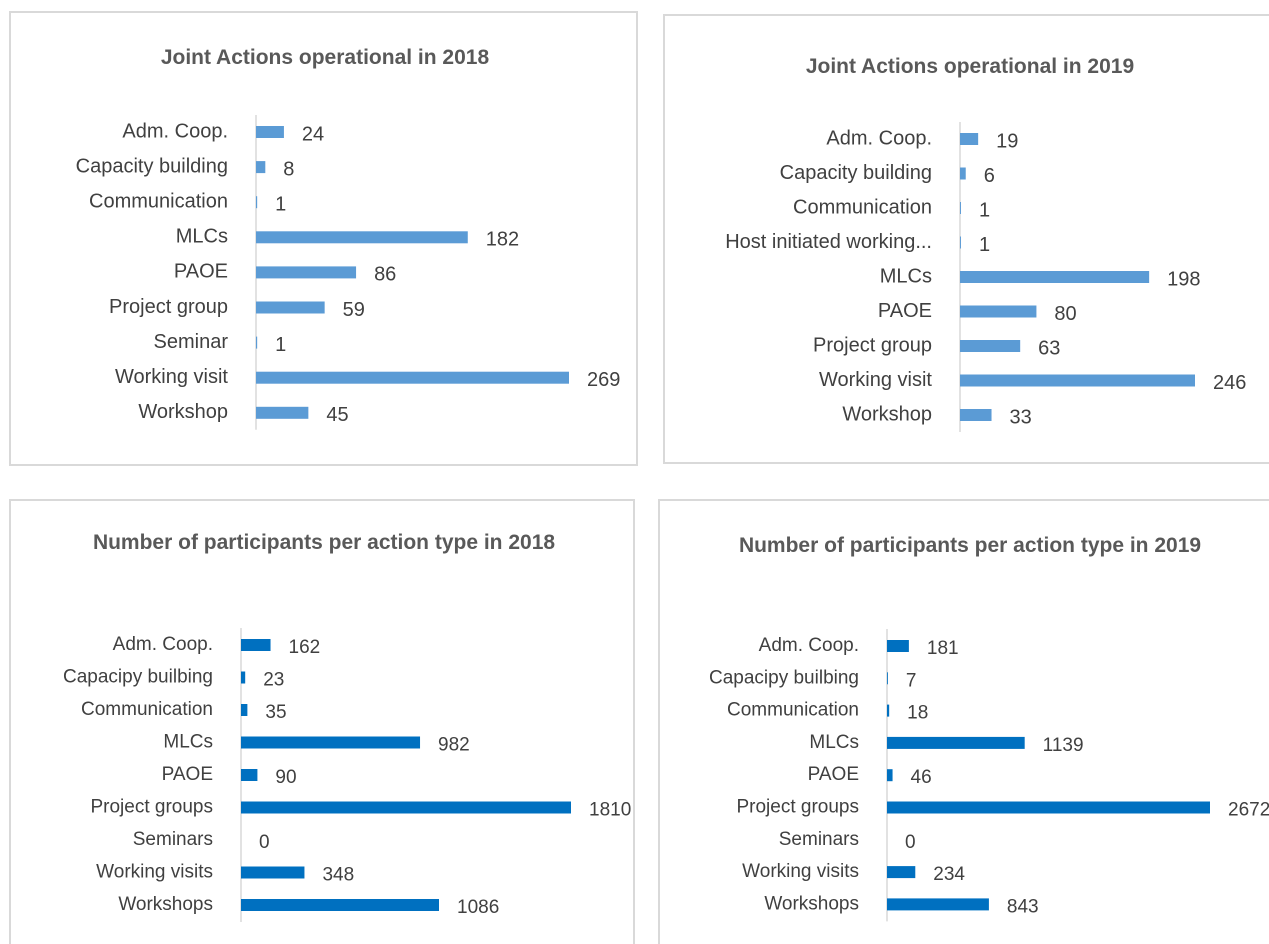  What do you see at coordinates (1021, 417) in the screenshot?
I see `value-label: 33` at bounding box center [1021, 417].